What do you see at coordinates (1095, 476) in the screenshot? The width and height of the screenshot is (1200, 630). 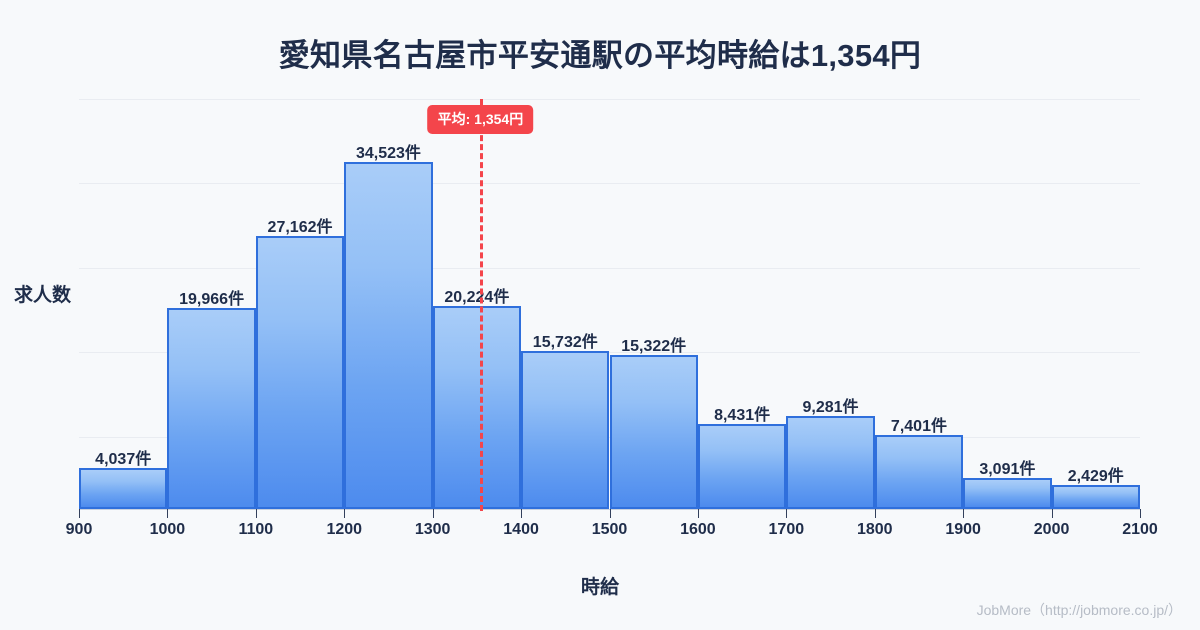 I see `bar-value-label: 2,429件` at bounding box center [1095, 476].